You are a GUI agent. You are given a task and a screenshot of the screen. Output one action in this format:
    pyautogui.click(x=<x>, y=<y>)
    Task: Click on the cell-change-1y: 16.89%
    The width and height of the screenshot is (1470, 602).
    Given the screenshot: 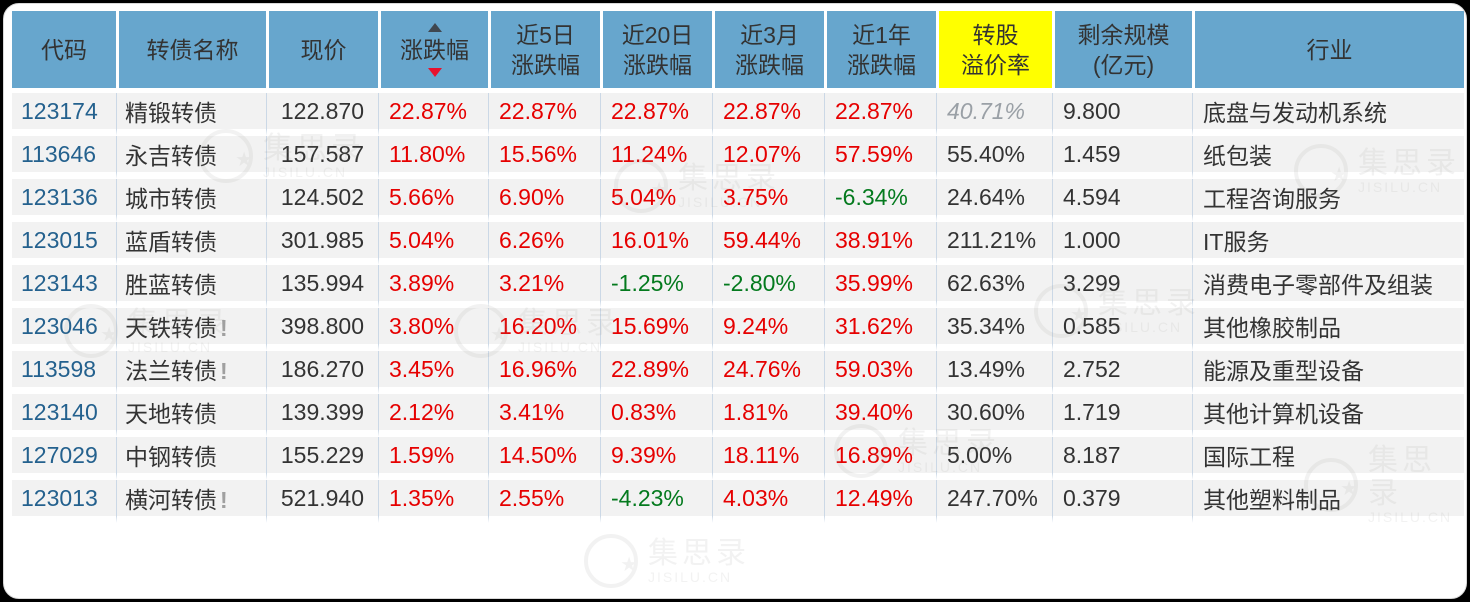 What is the action you would take?
    pyautogui.click(x=880, y=458)
    